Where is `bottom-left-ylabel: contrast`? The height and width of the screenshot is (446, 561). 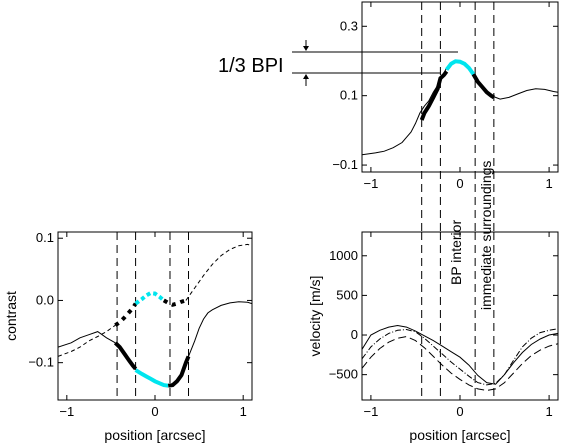
bottom-left-ylabel: contrast is located at coordinates (11, 316).